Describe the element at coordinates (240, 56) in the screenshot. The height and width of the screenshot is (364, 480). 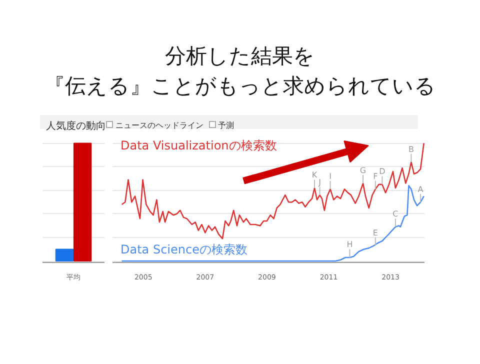
I see `text: 分析した結果を` at that location.